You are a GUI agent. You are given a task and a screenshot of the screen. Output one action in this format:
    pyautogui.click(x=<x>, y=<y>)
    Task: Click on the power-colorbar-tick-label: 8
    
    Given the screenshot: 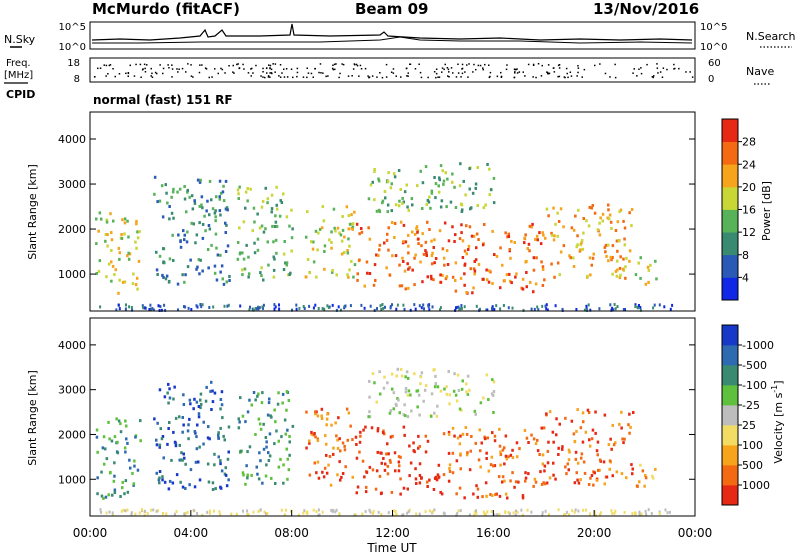 What is the action you would take?
    pyautogui.click(x=745, y=255)
    